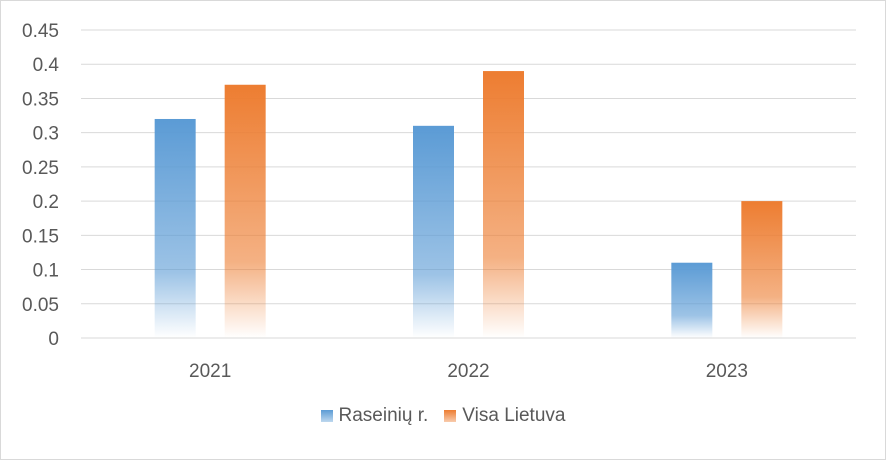 This screenshot has width=886, height=460. I want to click on y-tick-label: 0.2, so click(46, 202).